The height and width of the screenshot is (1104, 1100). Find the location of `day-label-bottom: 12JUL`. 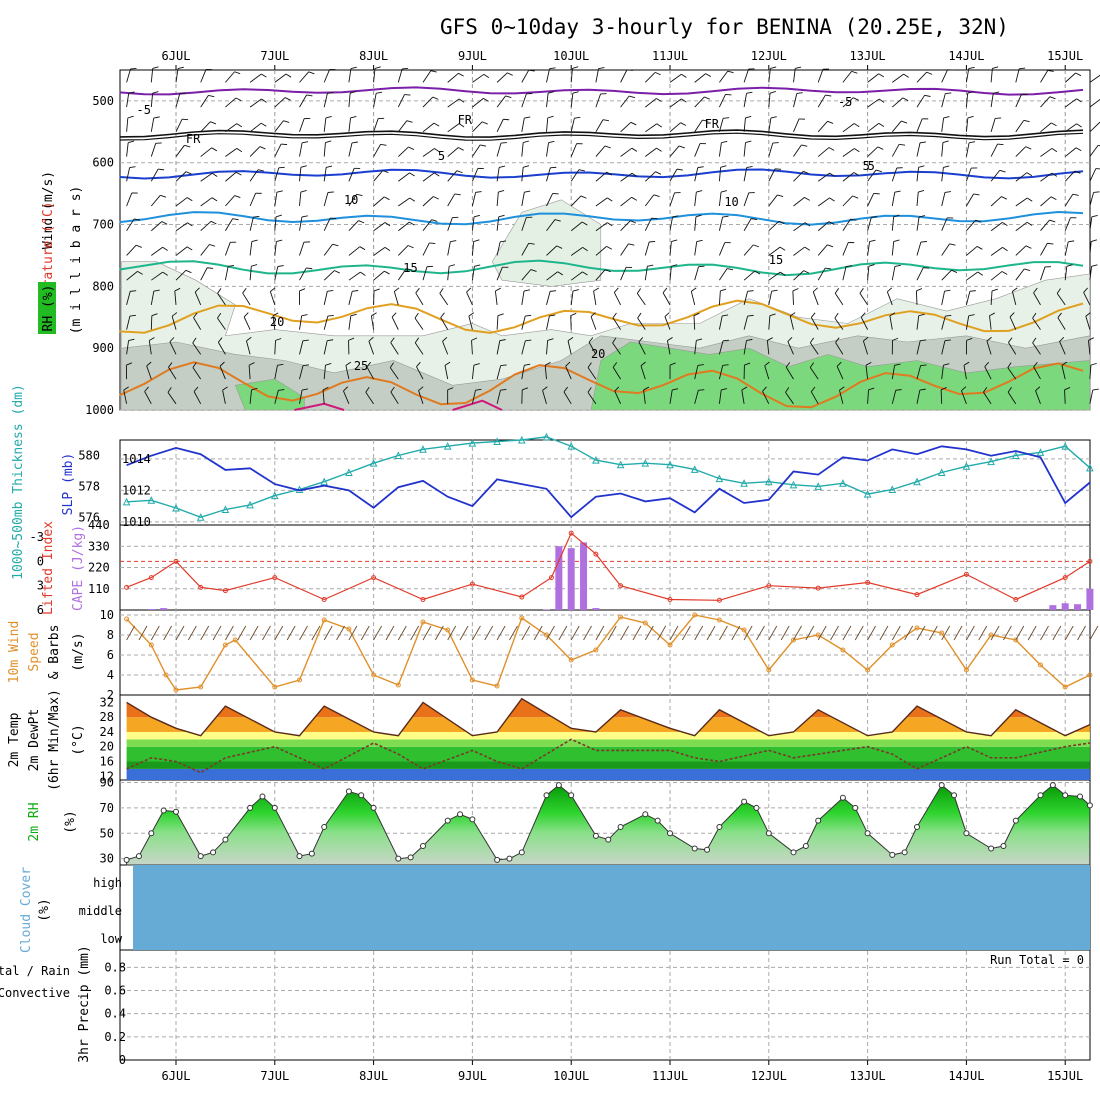

day-label-bottom: 12JUL is located at coordinates (769, 1076).